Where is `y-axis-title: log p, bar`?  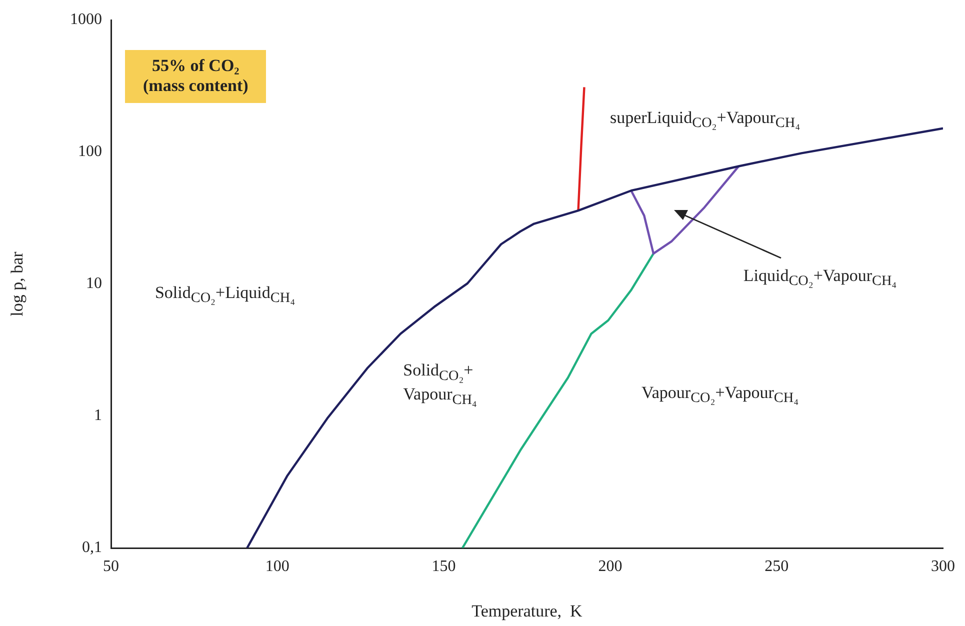 y-axis-title: log p, bar is located at coordinates (17, 283).